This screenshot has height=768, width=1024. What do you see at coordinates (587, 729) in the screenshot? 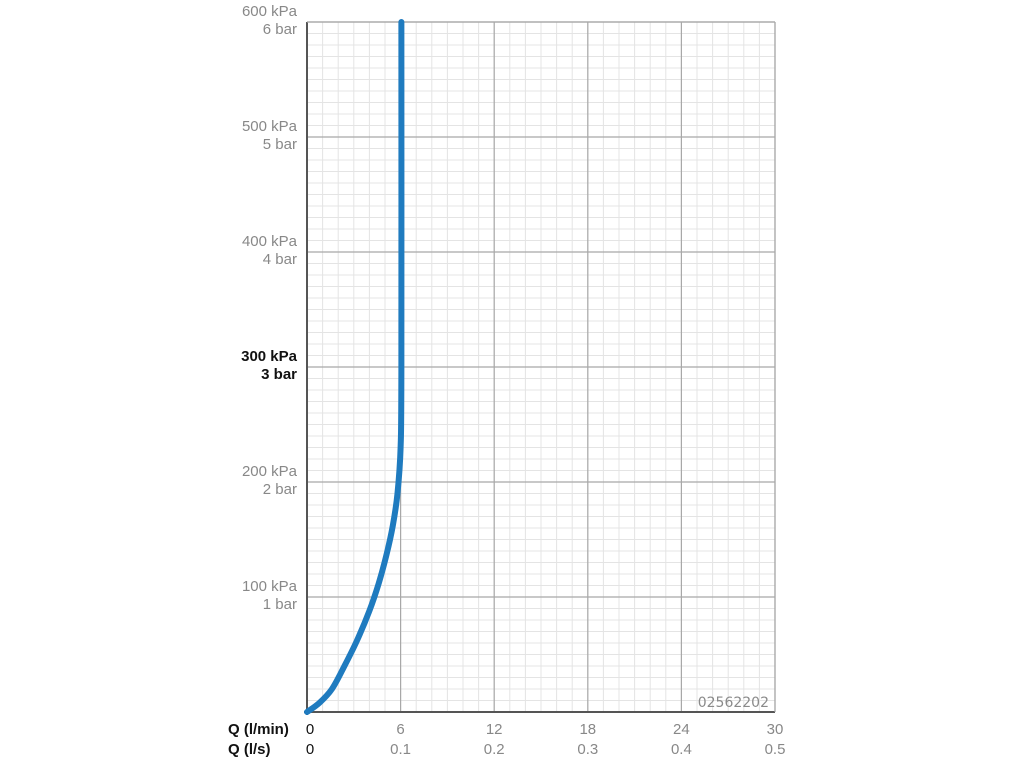
I see `x-tick-label-lmin: 18` at bounding box center [587, 729].